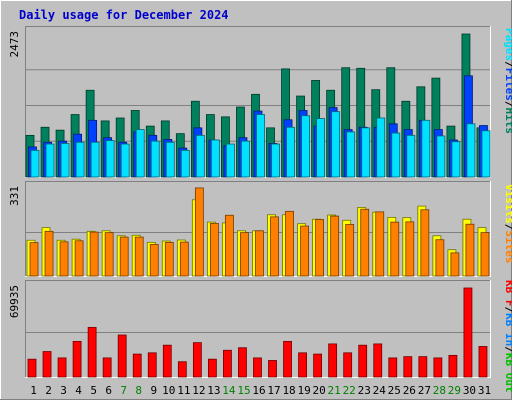 This screenshot has height=400, width=512. Describe the element at coordinates (469, 390) in the screenshot. I see `x-tick-day-30: 30` at that location.